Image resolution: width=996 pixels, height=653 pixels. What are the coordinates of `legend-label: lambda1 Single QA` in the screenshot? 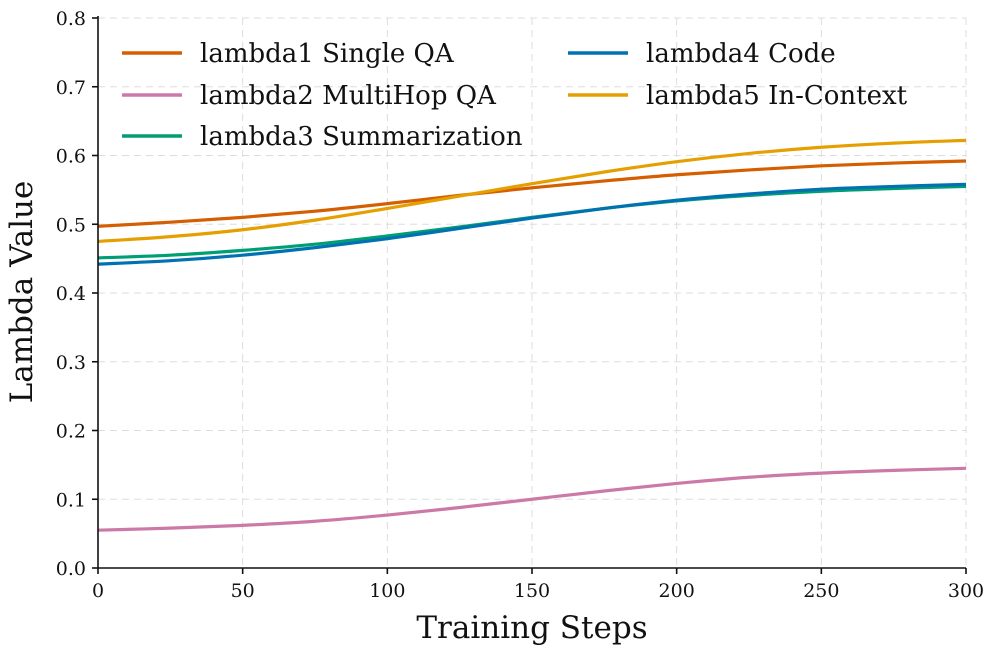 It's located at (327, 54).